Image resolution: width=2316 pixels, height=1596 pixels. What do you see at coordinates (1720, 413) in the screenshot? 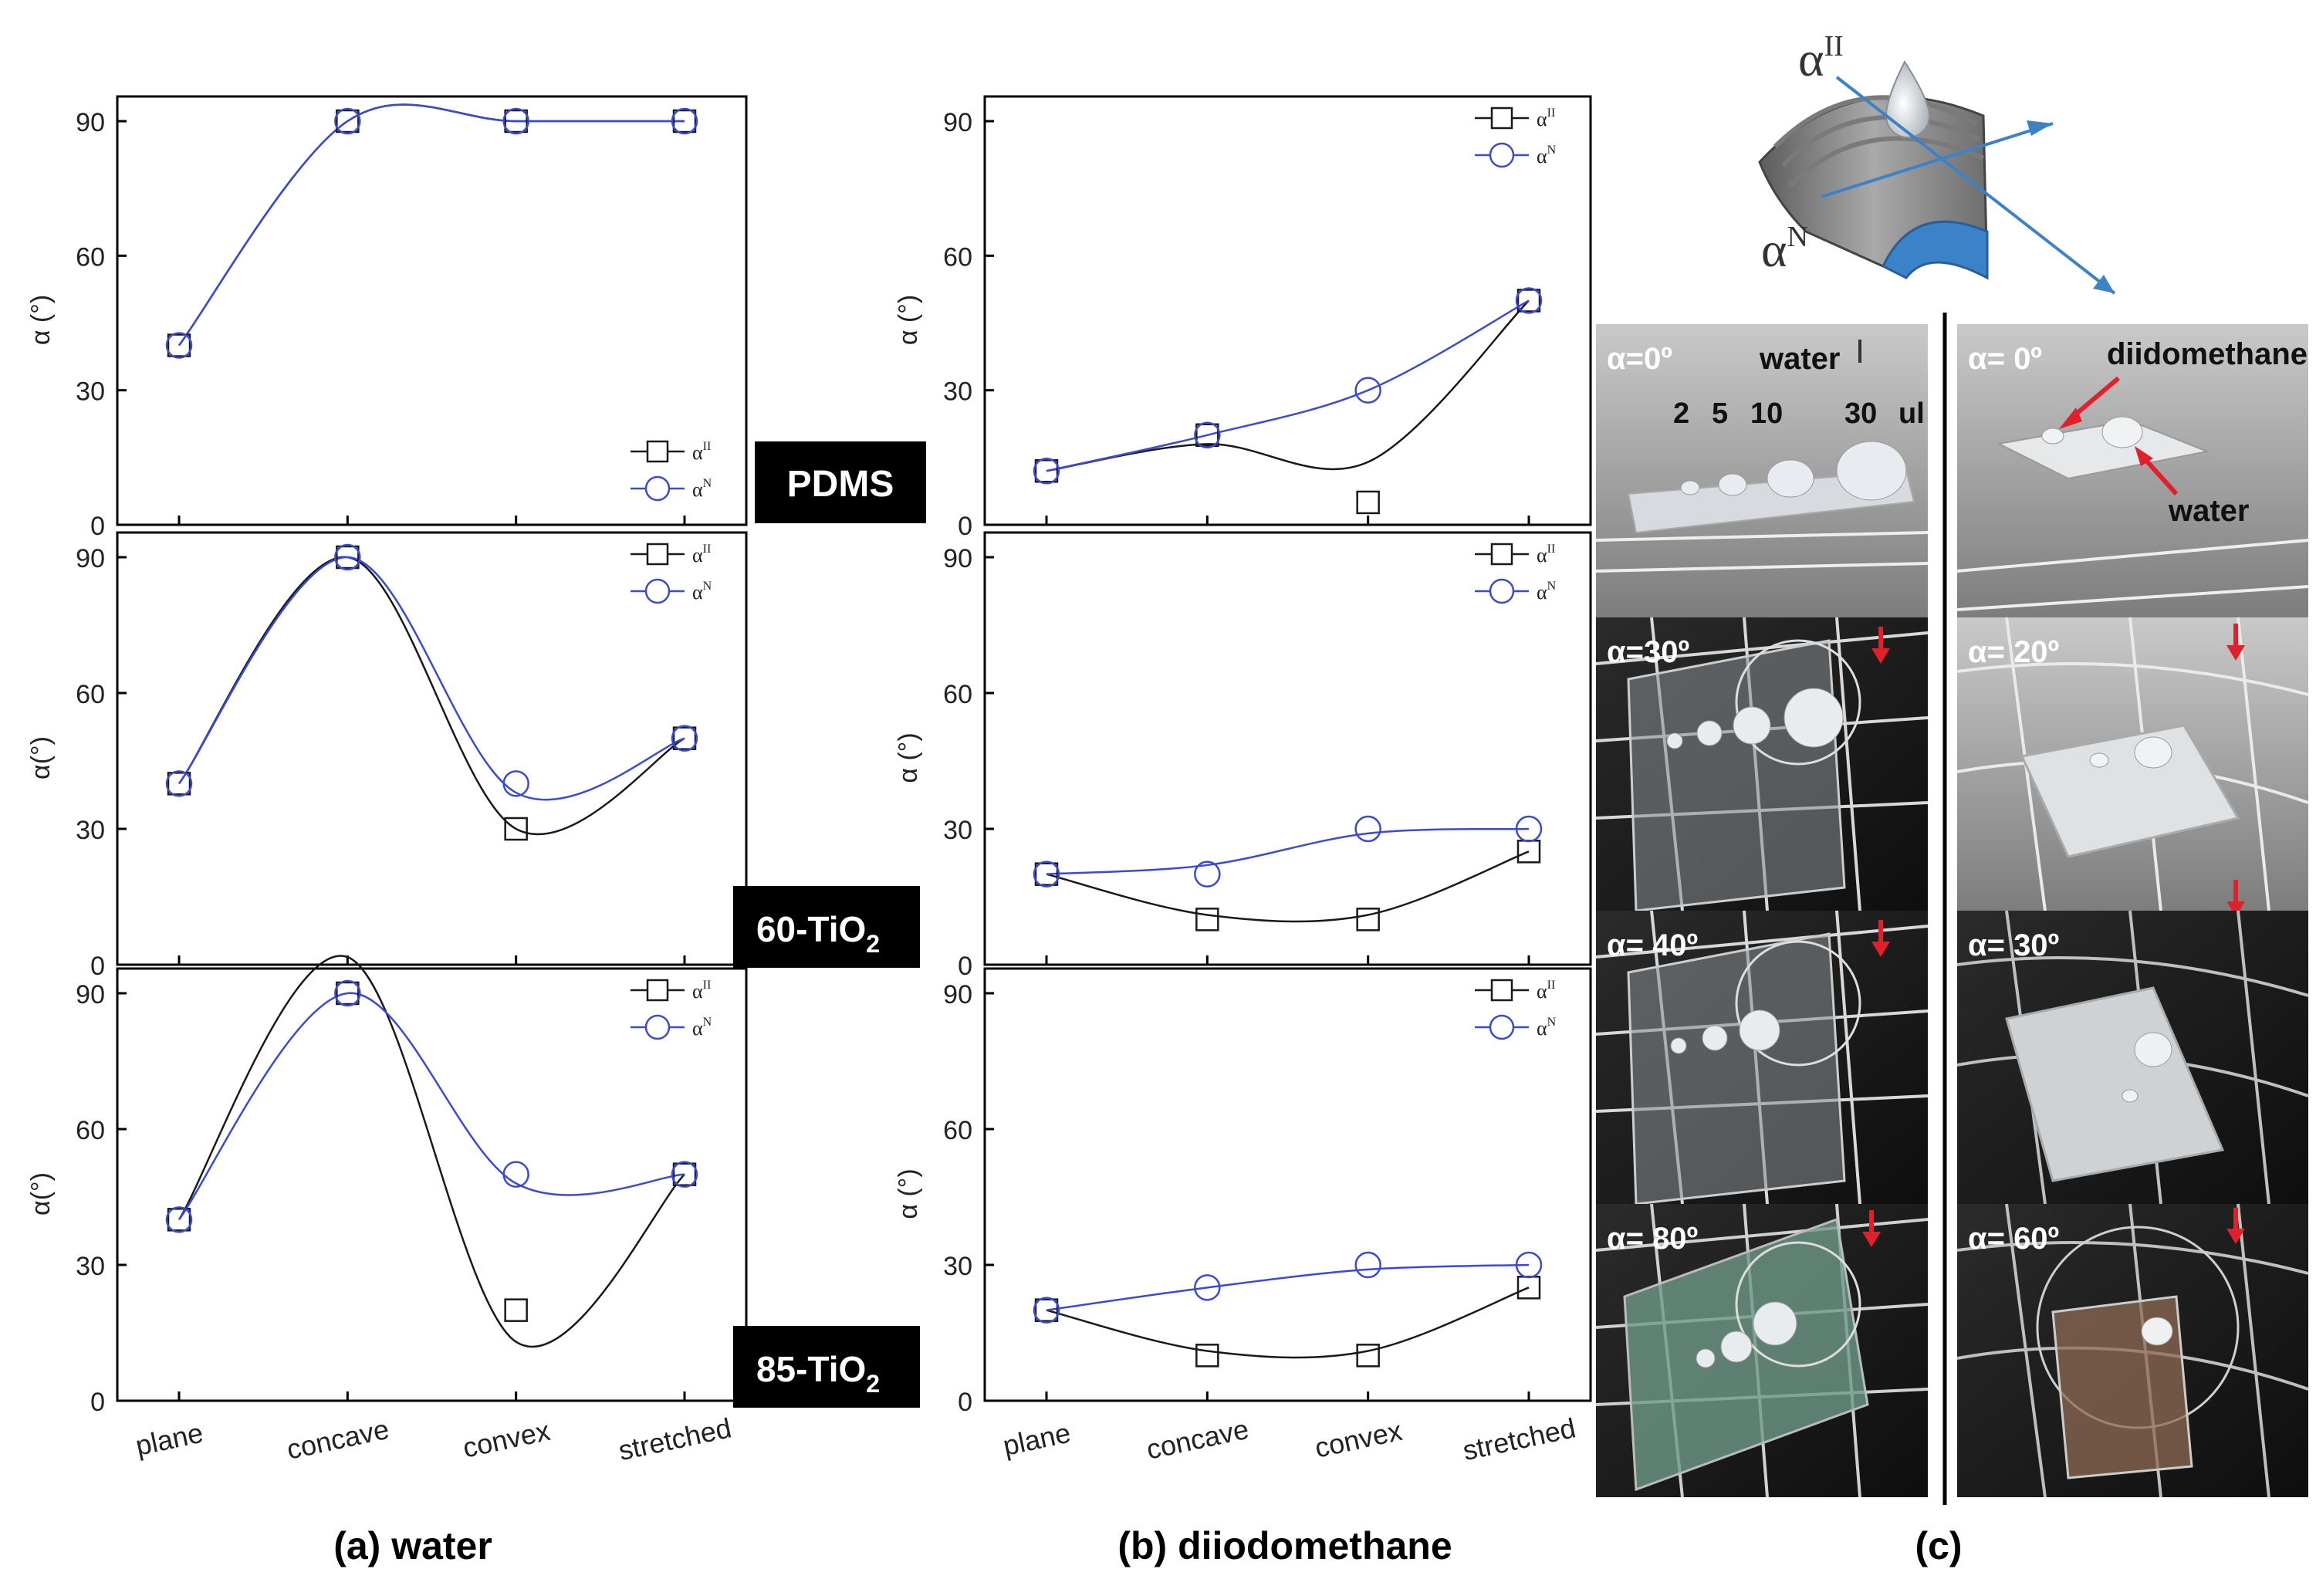
I see `photo-volume-label: 5` at bounding box center [1720, 413].